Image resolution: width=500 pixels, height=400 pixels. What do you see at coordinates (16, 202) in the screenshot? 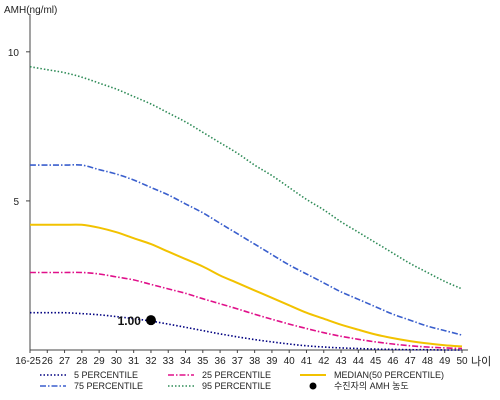
I see `y-tick-label: 5` at bounding box center [16, 202].